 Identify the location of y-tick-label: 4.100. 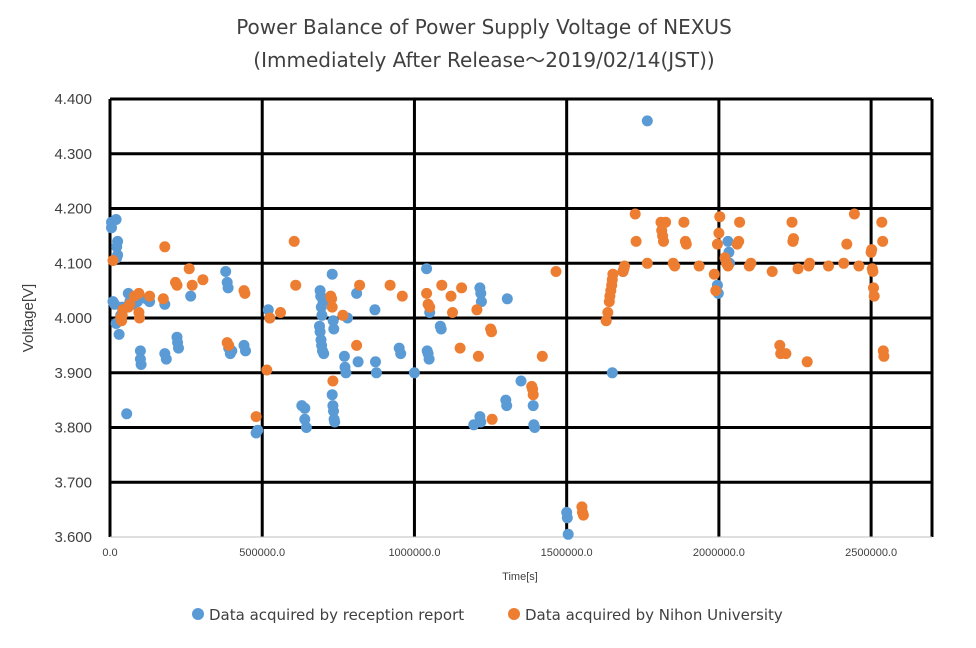
(73, 263).